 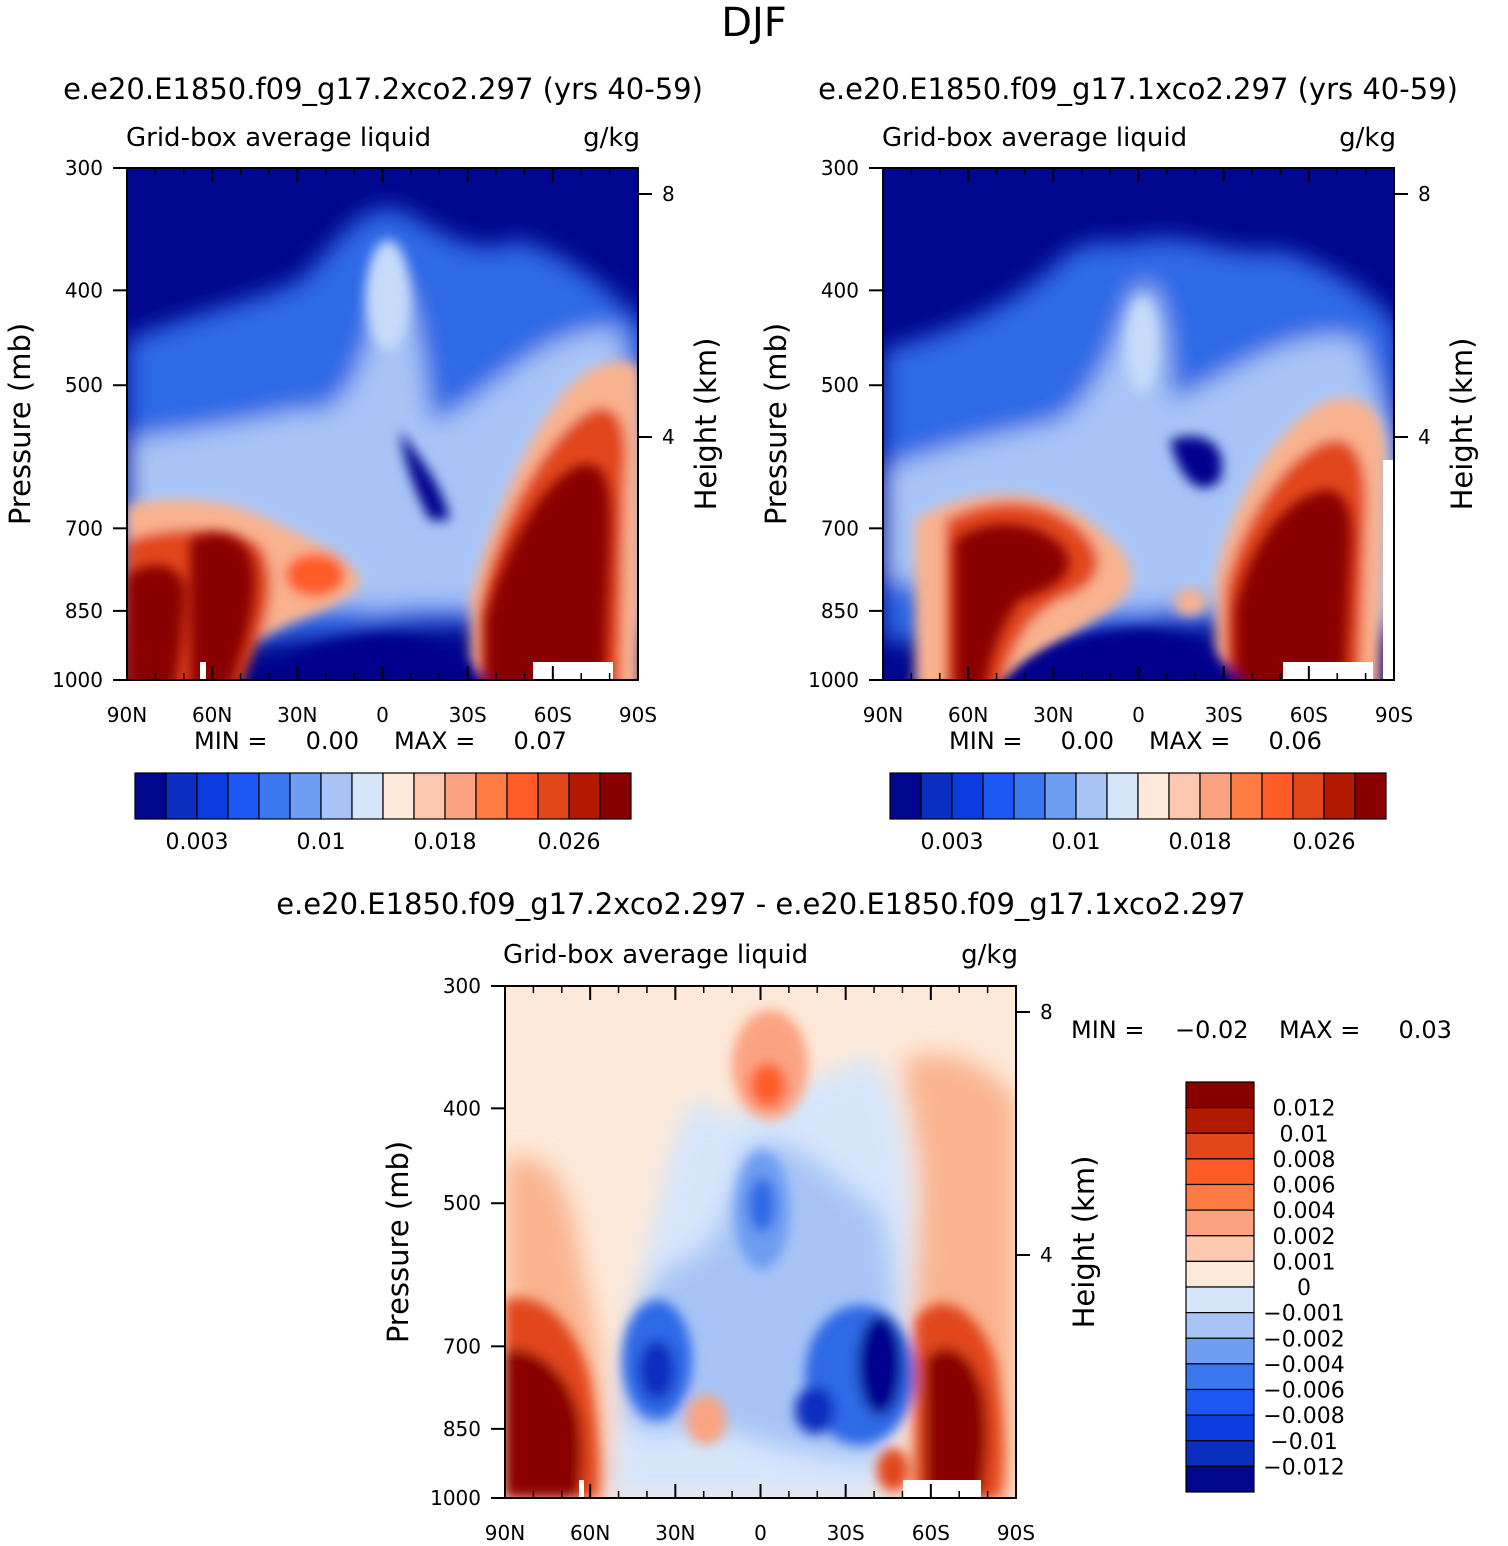 I want to click on colorbar-label: −0.012, so click(x=1303, y=1467).